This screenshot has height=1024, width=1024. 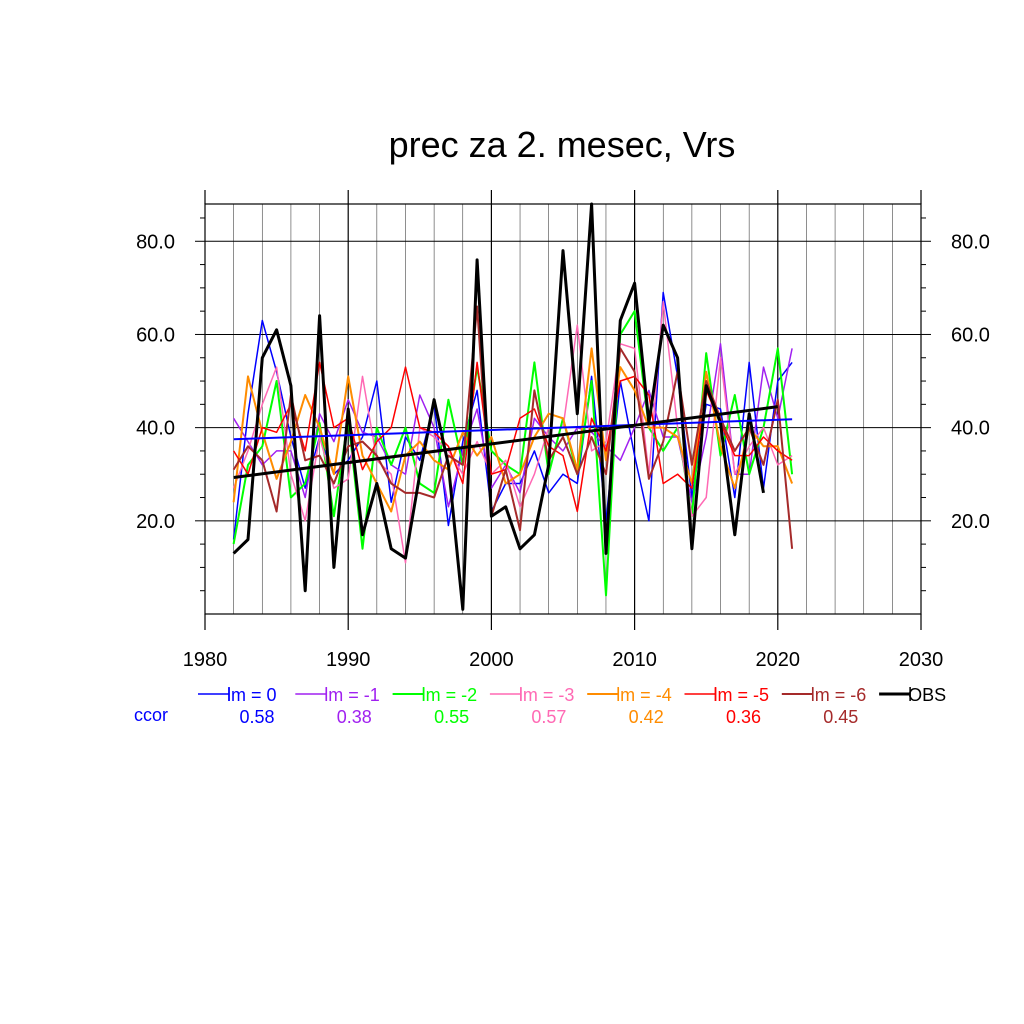 What do you see at coordinates (256, 717) in the screenshot?
I see `legend-ccor-0: 0.58` at bounding box center [256, 717].